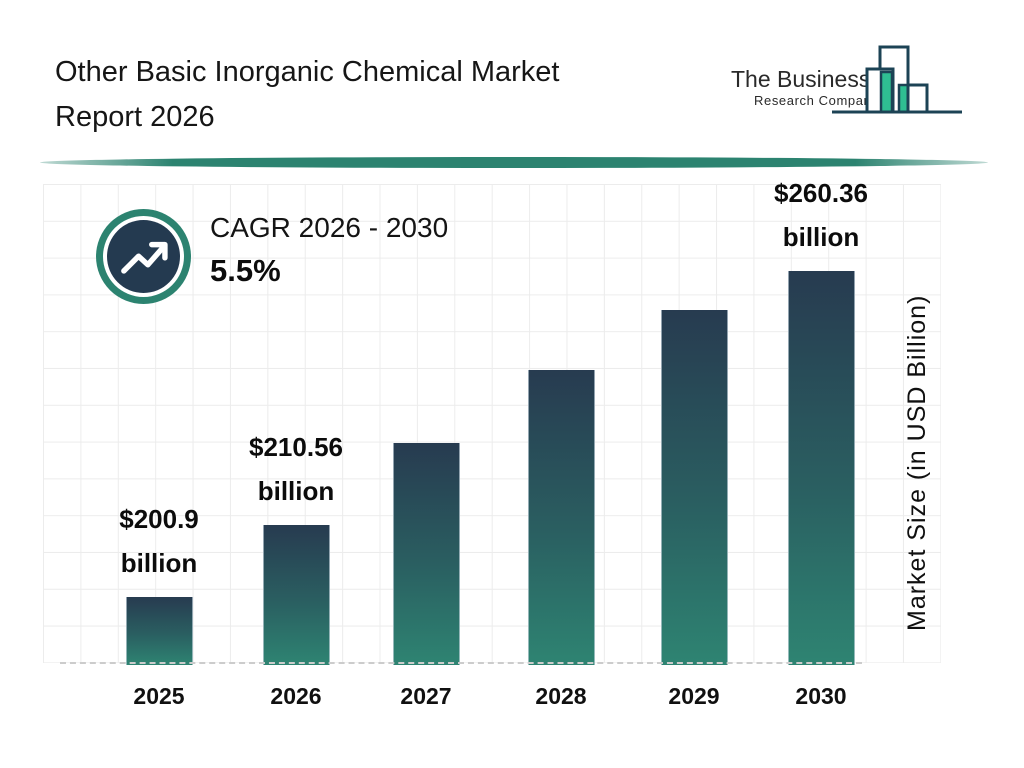 This screenshot has height=768, width=1024. I want to click on bar-2028, so click(561, 517).